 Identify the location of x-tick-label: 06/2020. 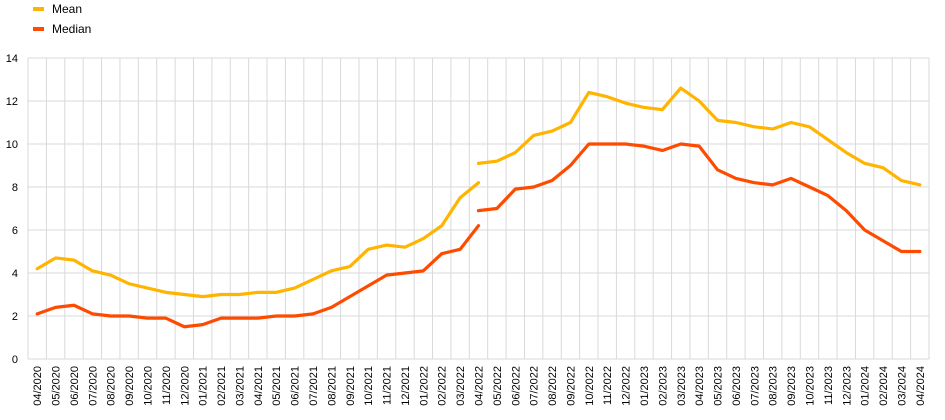
(75, 386).